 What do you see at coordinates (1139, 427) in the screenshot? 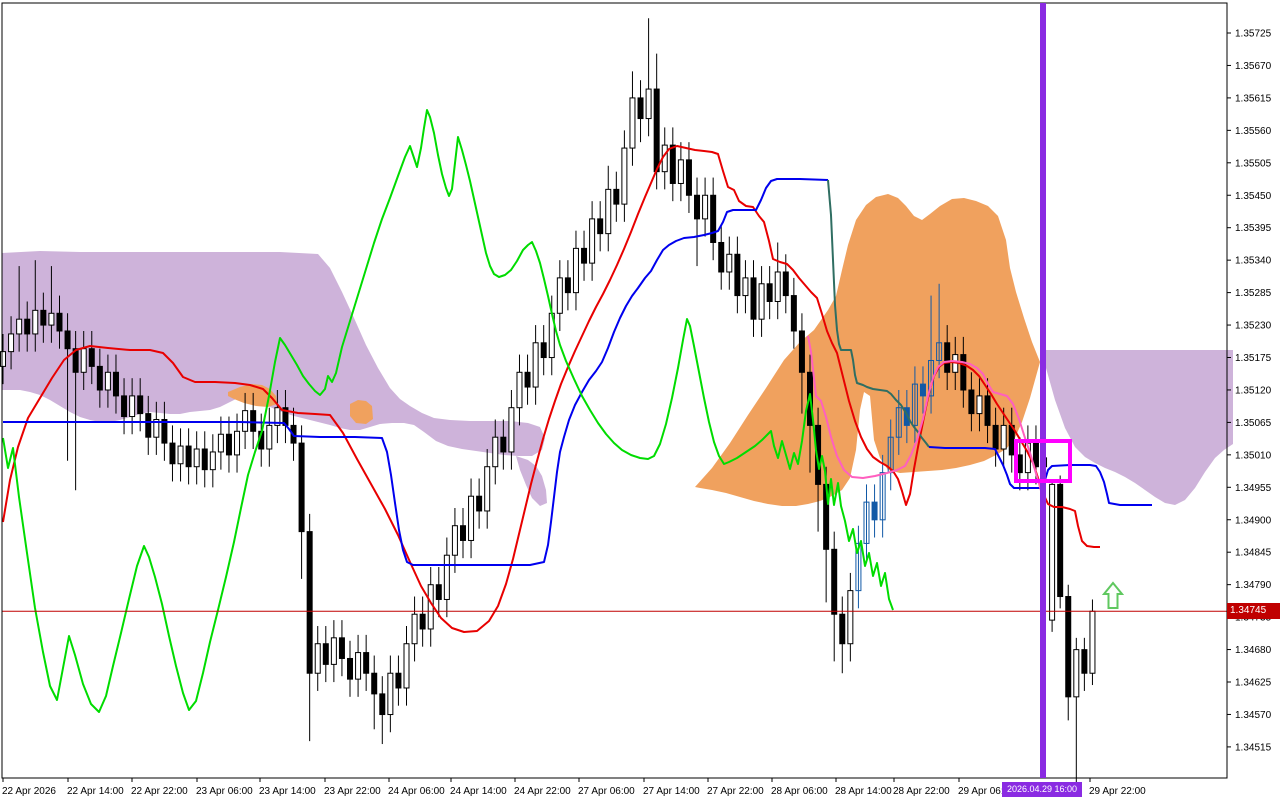
I see `purple-cloud-right` at bounding box center [1139, 427].